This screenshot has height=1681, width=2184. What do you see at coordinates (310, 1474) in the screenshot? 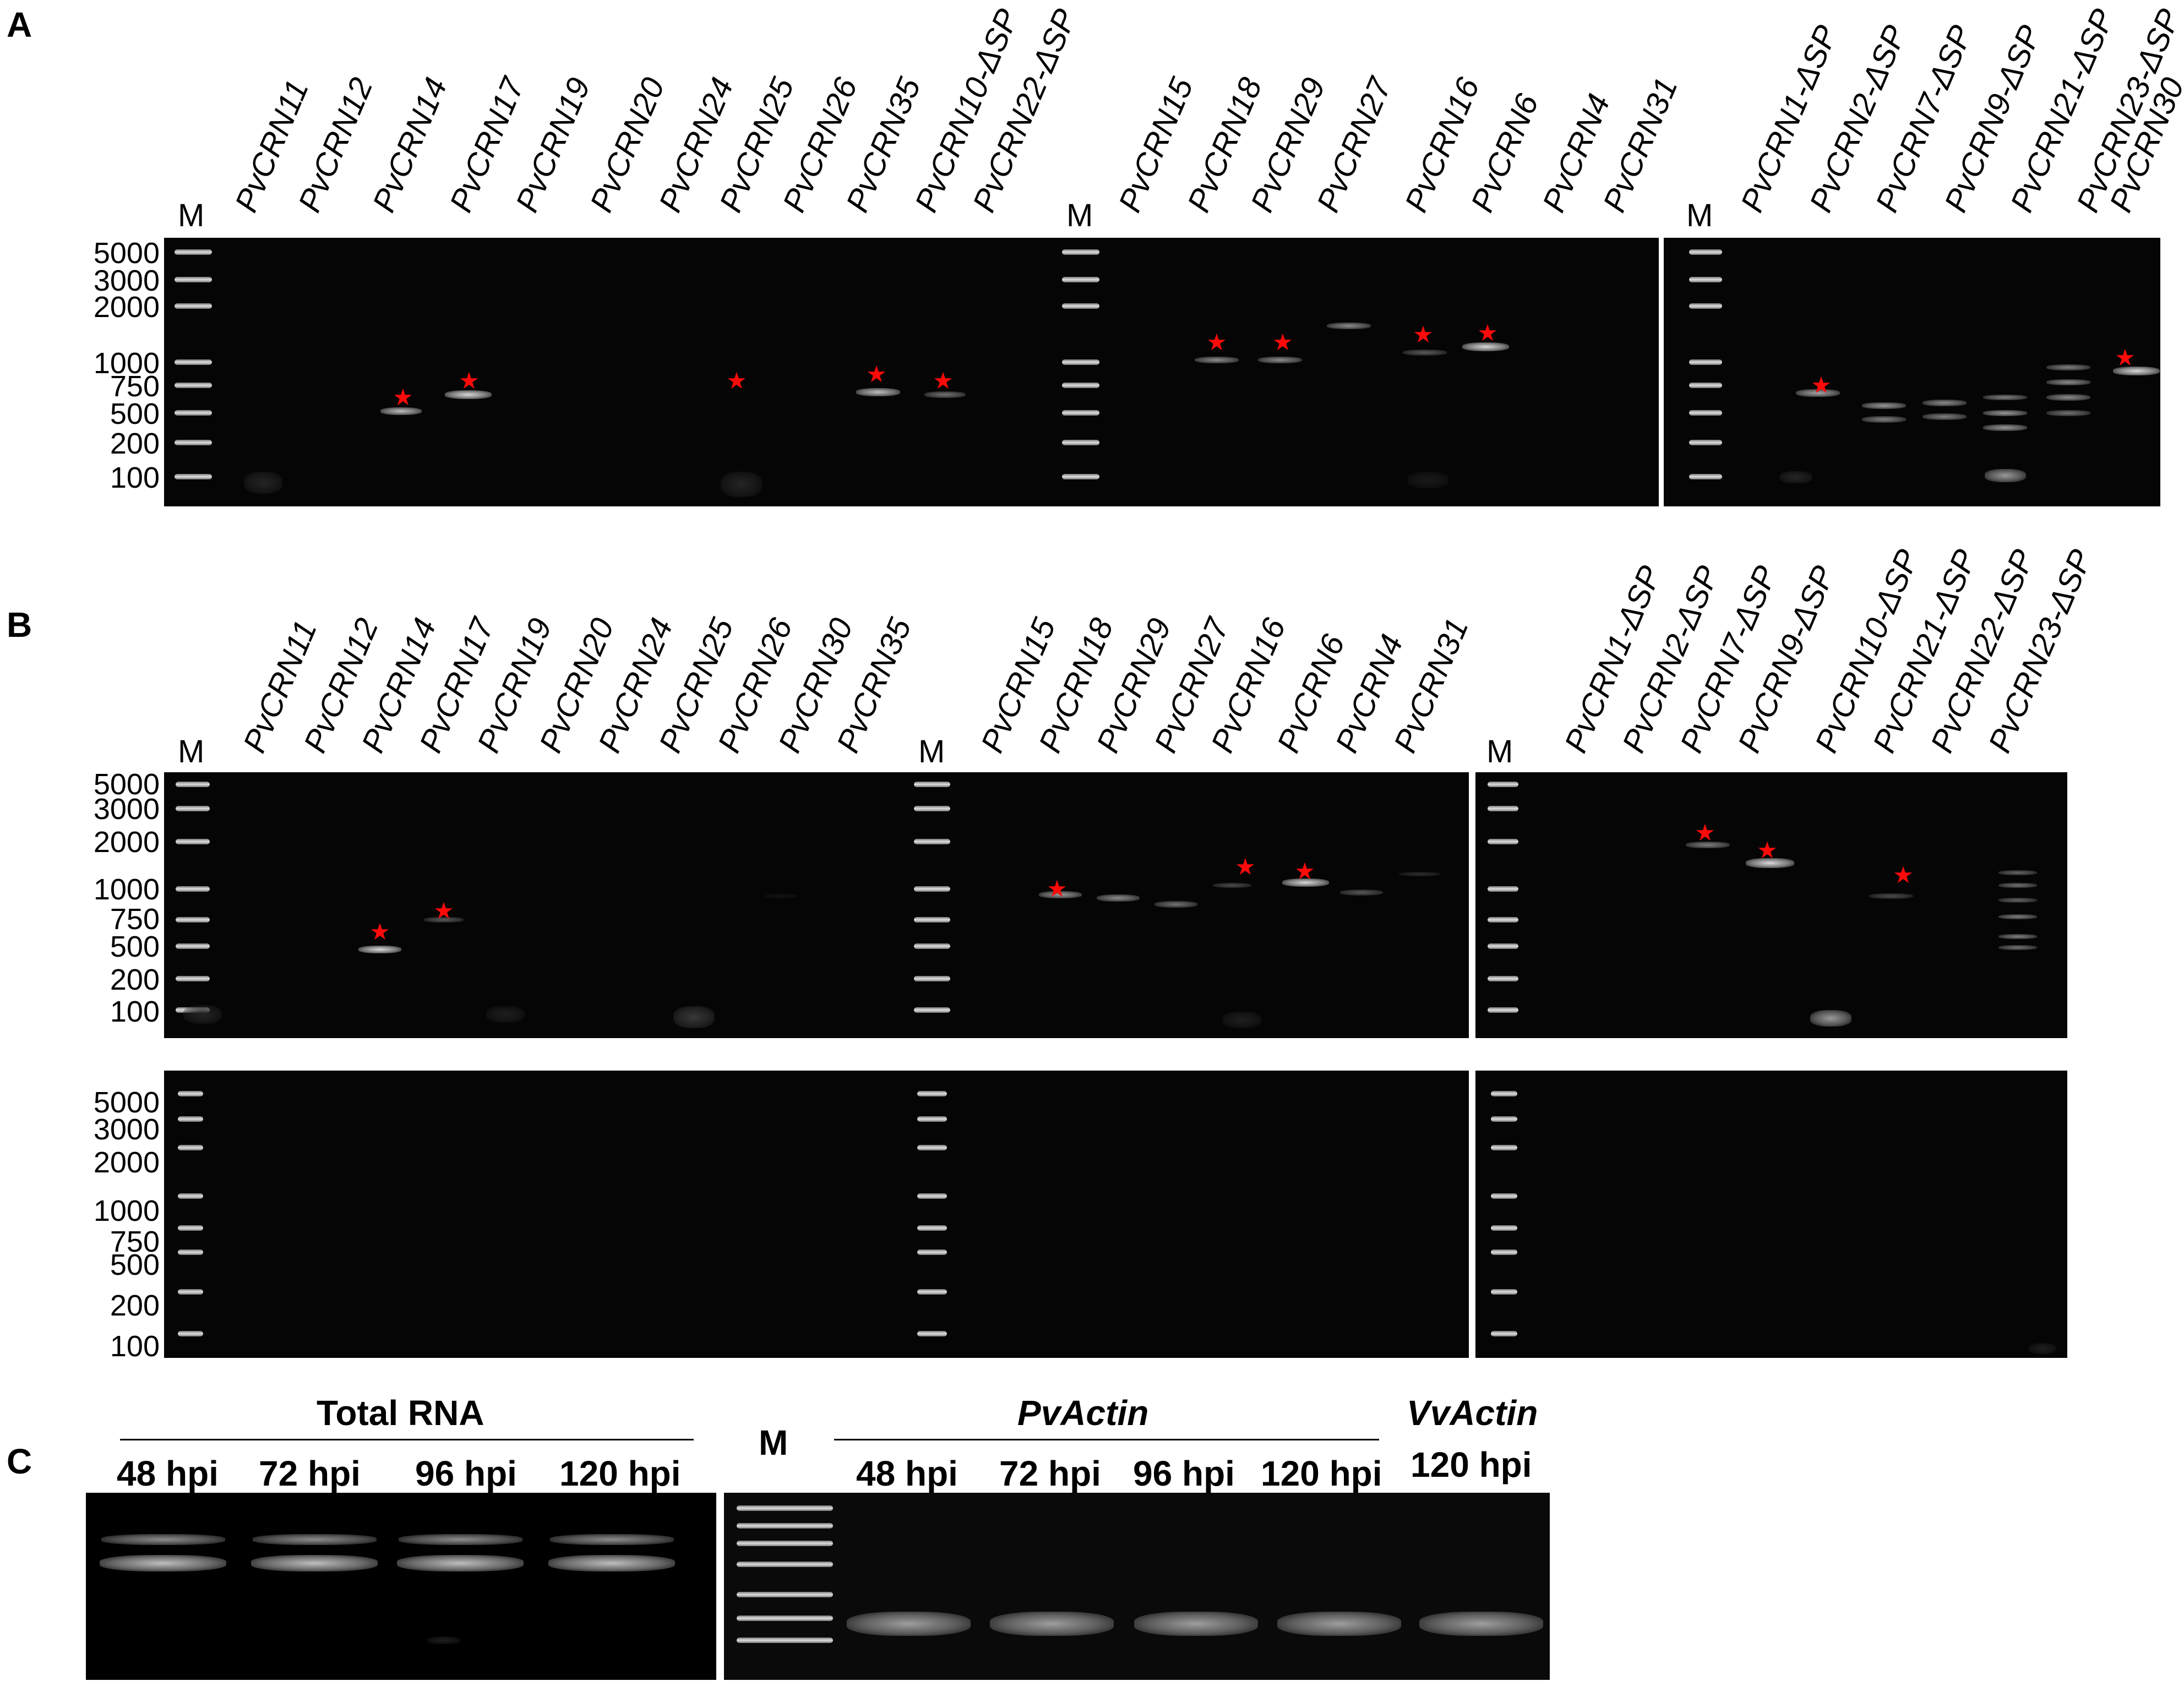
I see `rna-time-72: 72 hpi` at bounding box center [310, 1474].